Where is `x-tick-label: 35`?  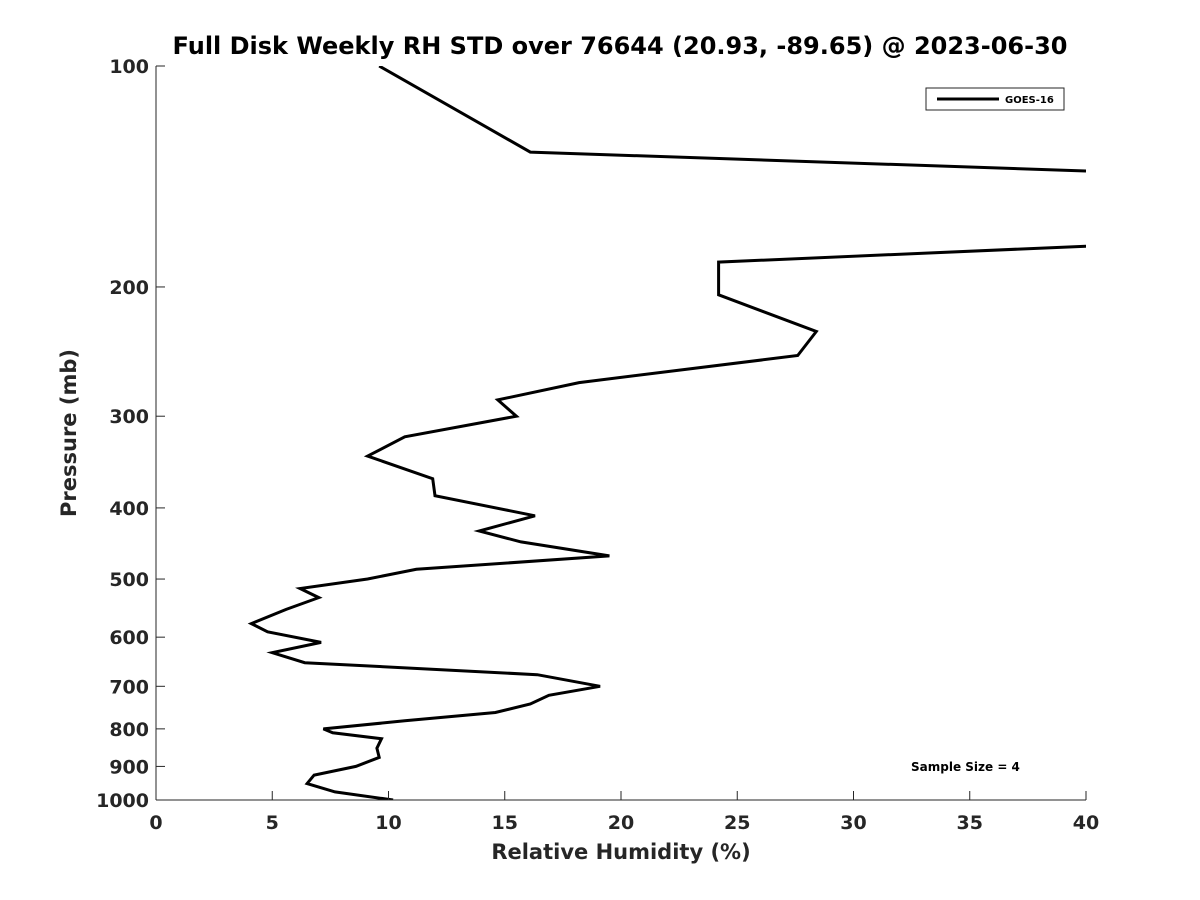
x-tick-label: 35 is located at coordinates (970, 823).